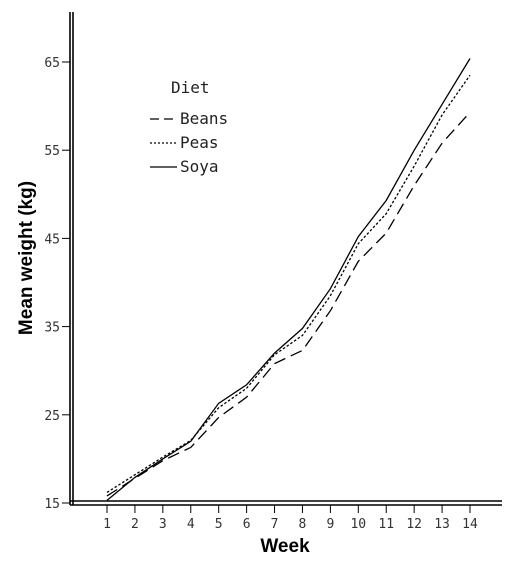 This screenshot has width=520, height=562. I want to click on x-tick-label: 8, so click(303, 524).